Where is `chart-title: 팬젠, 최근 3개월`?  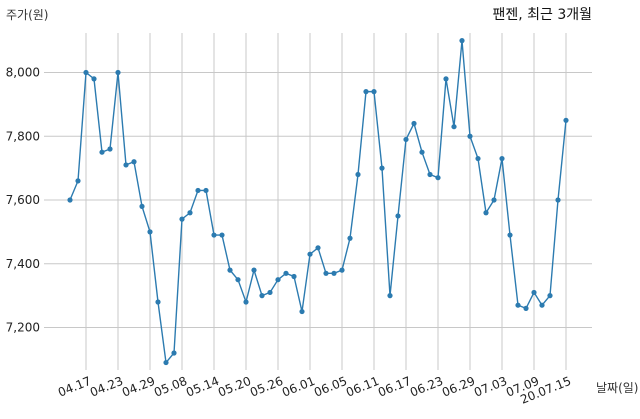 chart-title: 팬젠, 최근 3개월 is located at coordinates (542, 15).